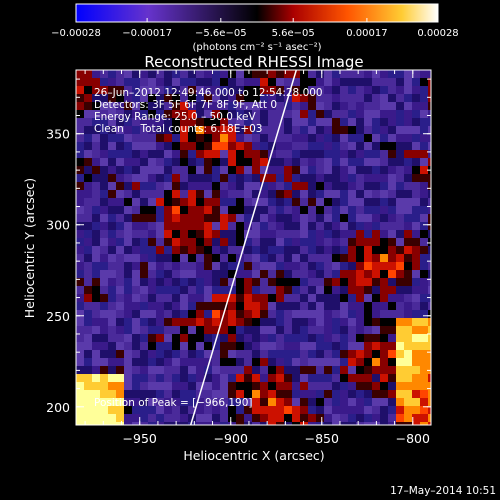 The height and width of the screenshot is (500, 500). I want to click on annotation-detectors: Detectors: 3F 5F 6F 7F 8F 9F, Att 0, so click(185, 105).